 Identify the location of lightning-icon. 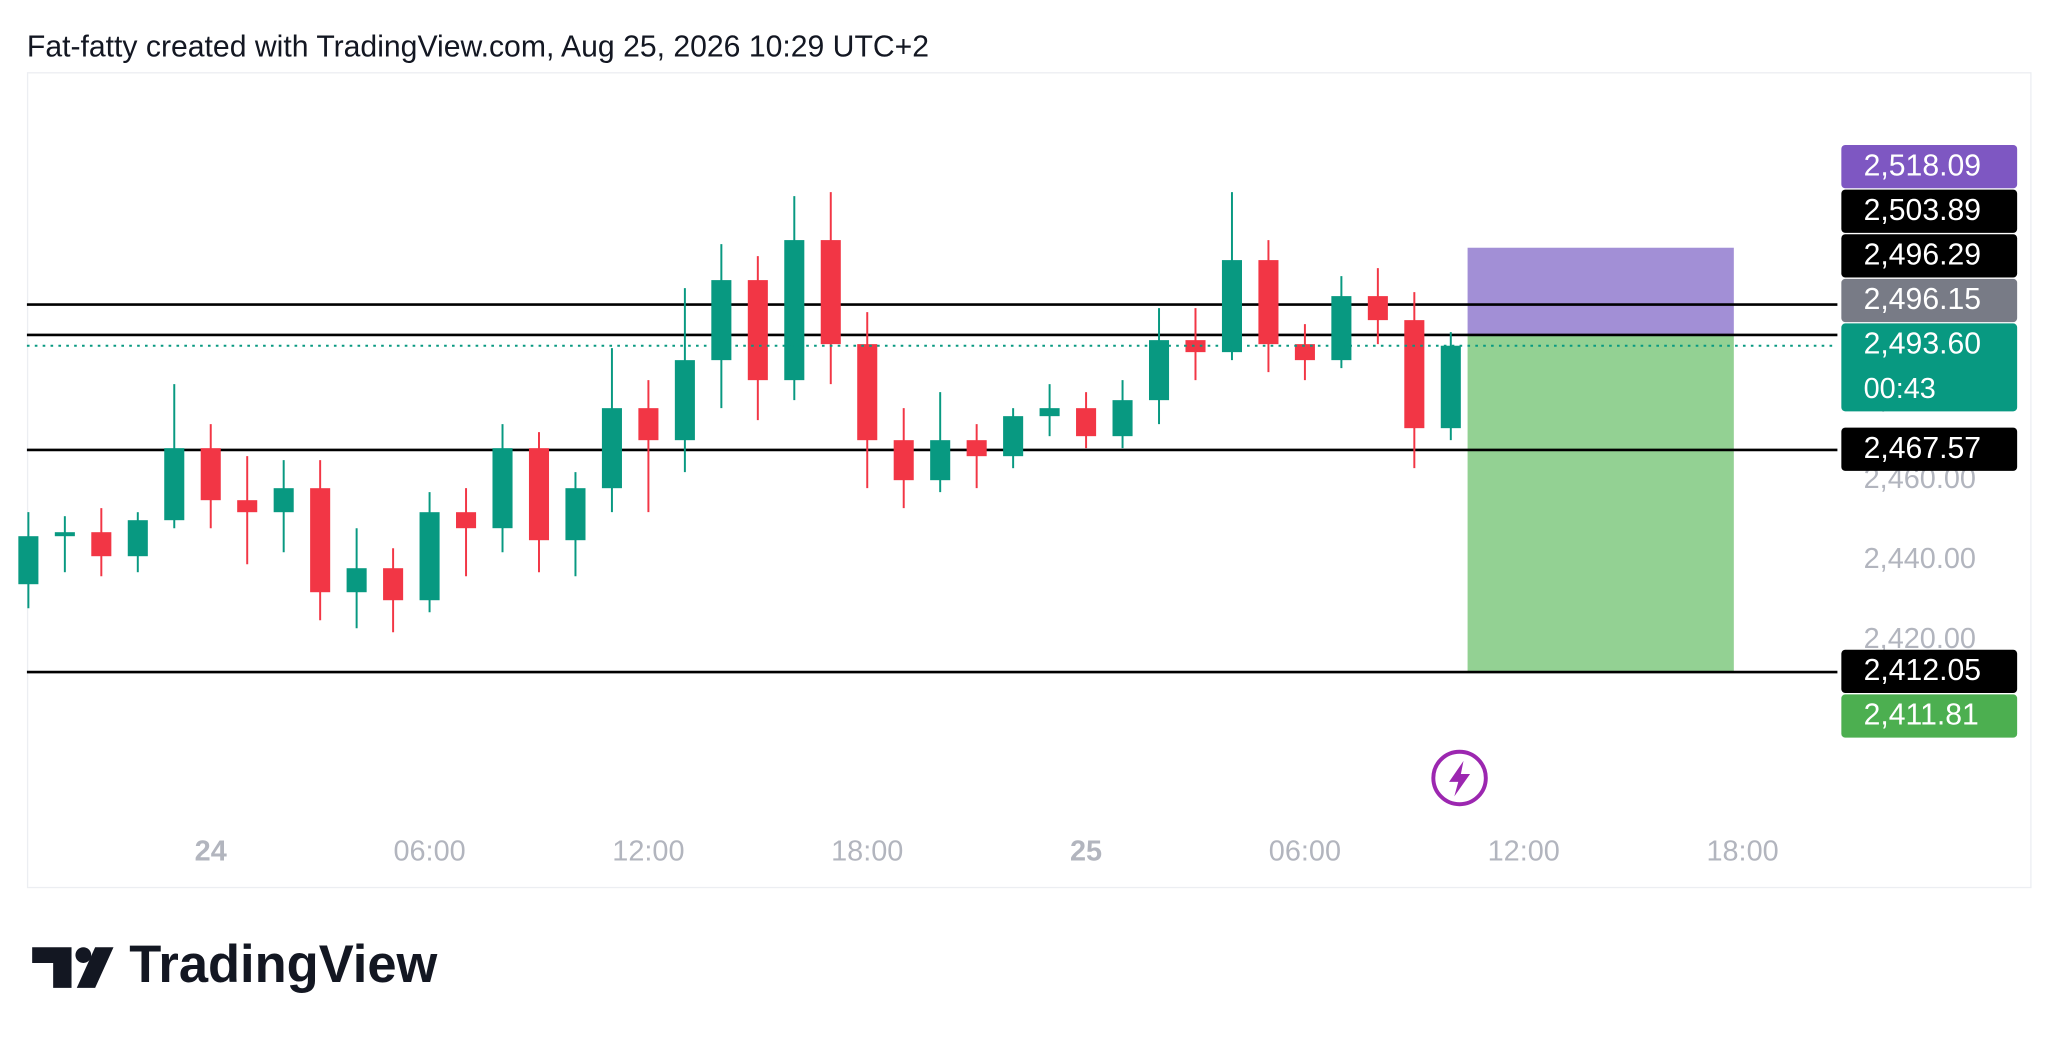
(1459, 778).